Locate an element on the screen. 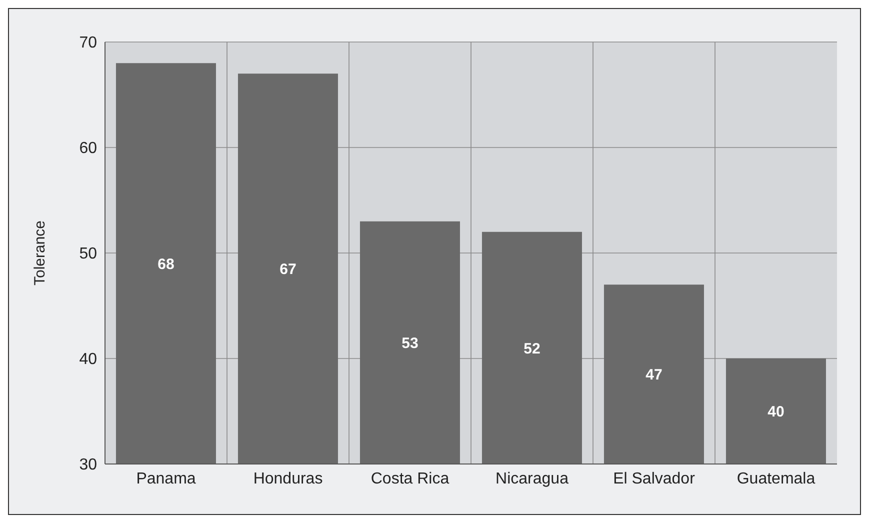  x-tick-label: Honduras is located at coordinates (288, 479).